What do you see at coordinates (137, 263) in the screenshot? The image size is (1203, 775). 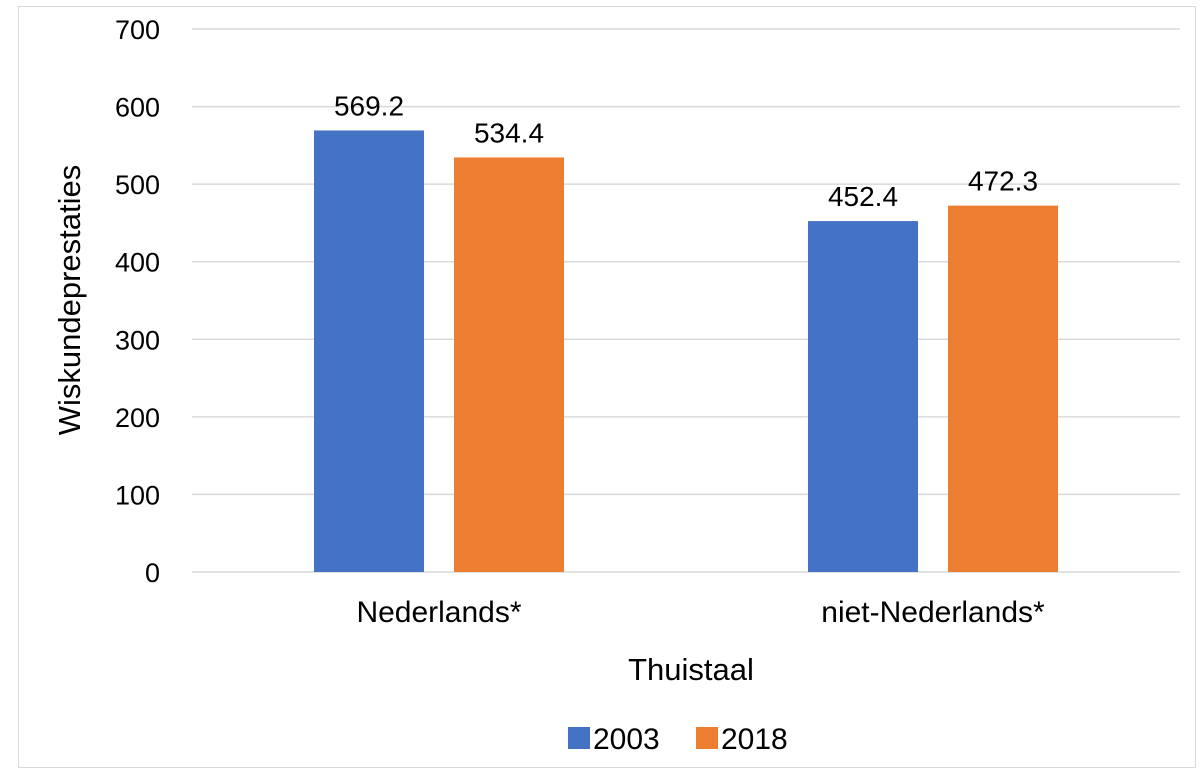 I see `y-tick-label: 400` at bounding box center [137, 263].